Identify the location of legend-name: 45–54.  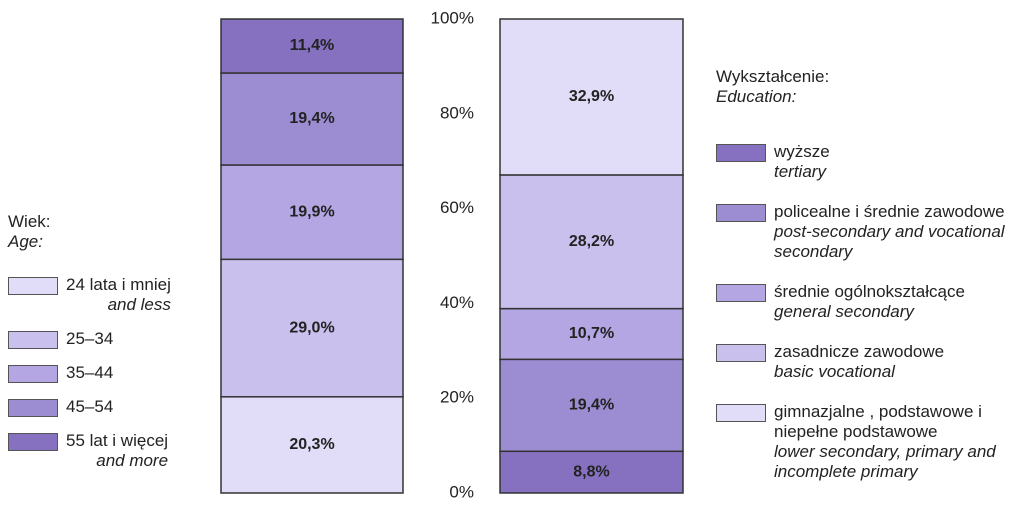
(90, 406).